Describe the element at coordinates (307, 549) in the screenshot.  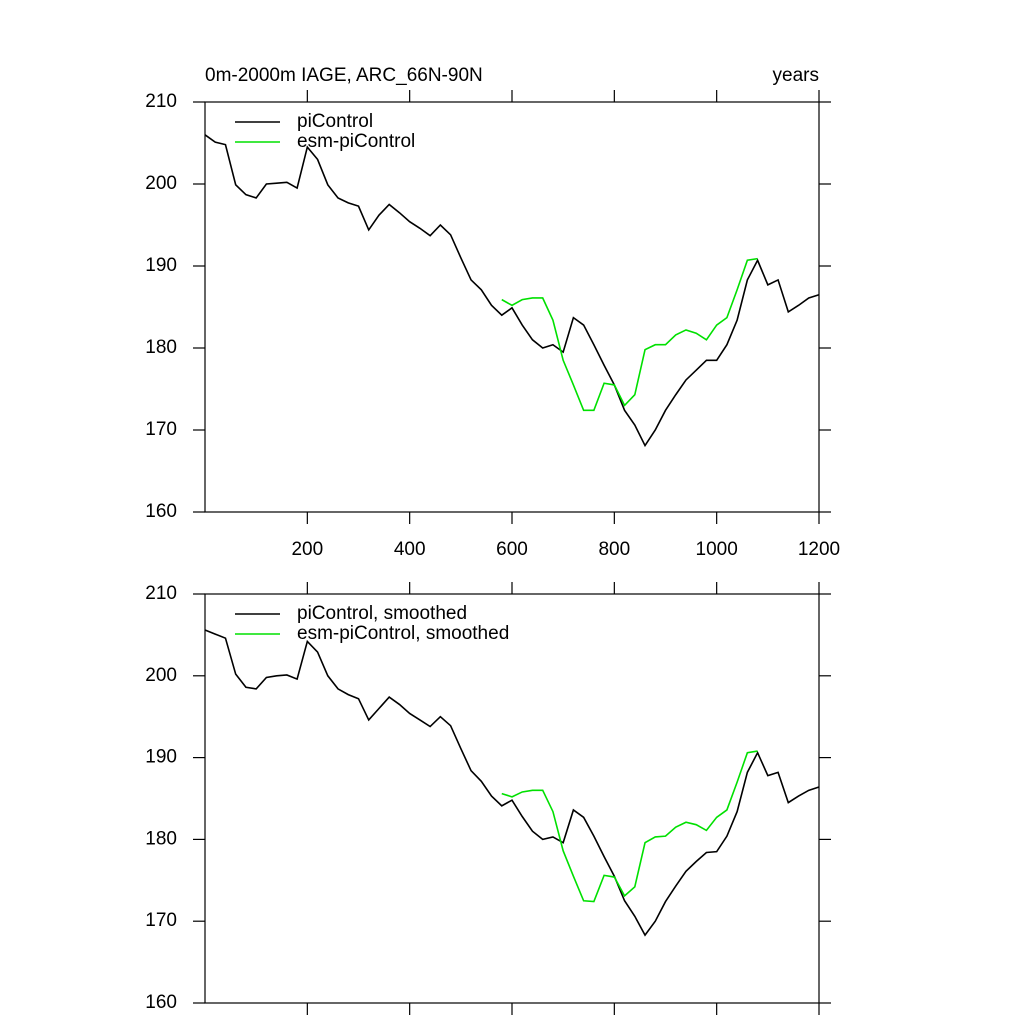
I see `x-tick-label: 200` at that location.